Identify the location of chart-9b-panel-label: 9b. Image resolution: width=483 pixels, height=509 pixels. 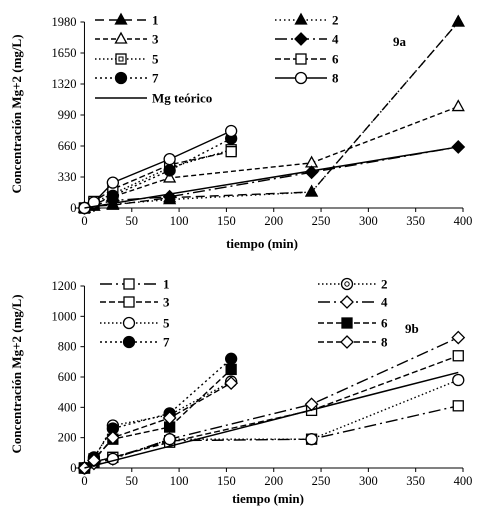
(412, 328).